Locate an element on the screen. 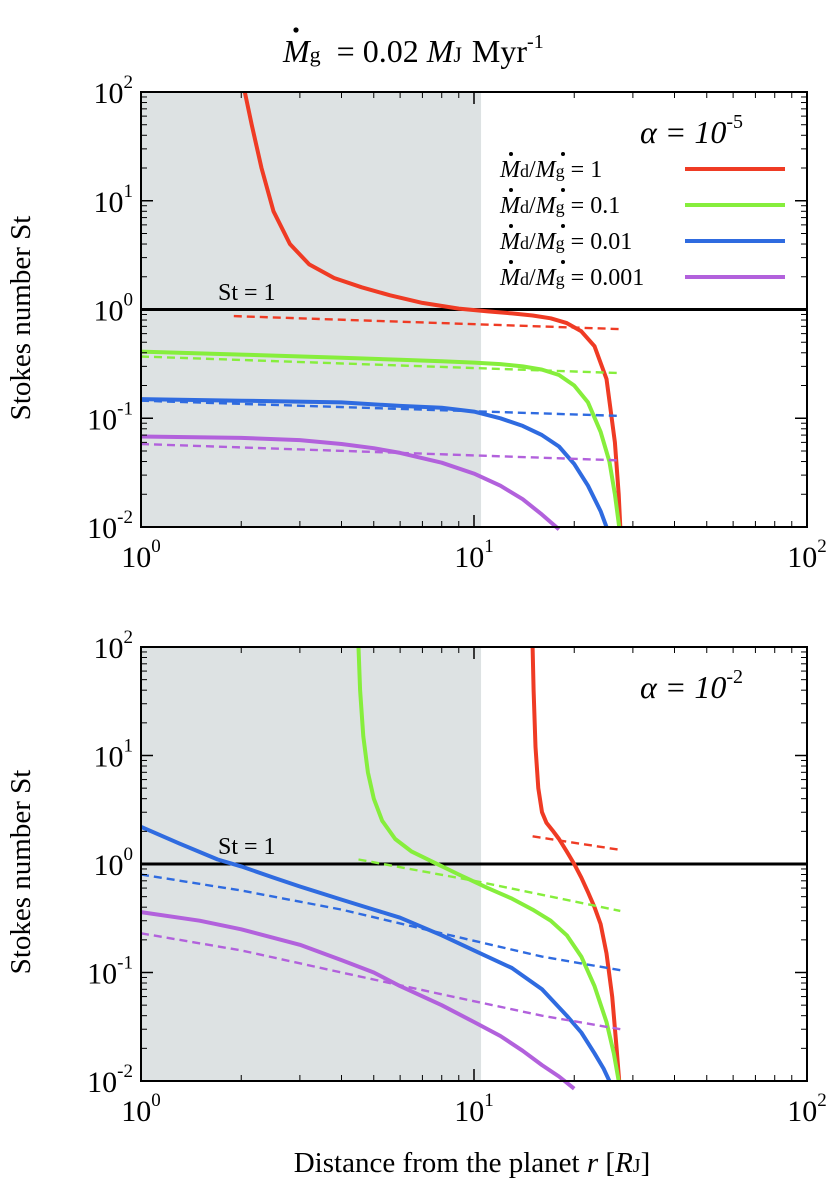  title-equals-value: = 0.02 is located at coordinates (378, 51).